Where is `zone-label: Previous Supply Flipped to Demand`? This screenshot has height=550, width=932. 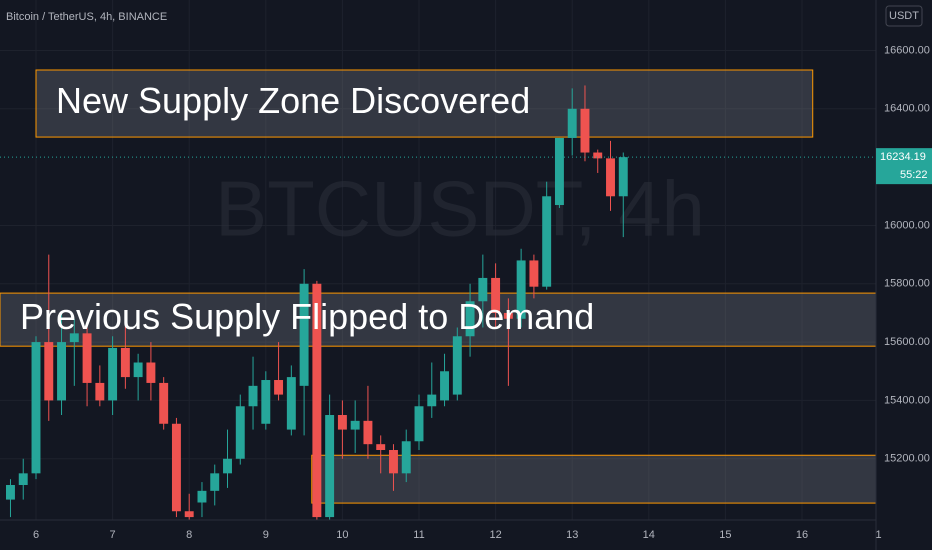 zone-label: Previous Supply Flipped to Demand is located at coordinates (307, 316).